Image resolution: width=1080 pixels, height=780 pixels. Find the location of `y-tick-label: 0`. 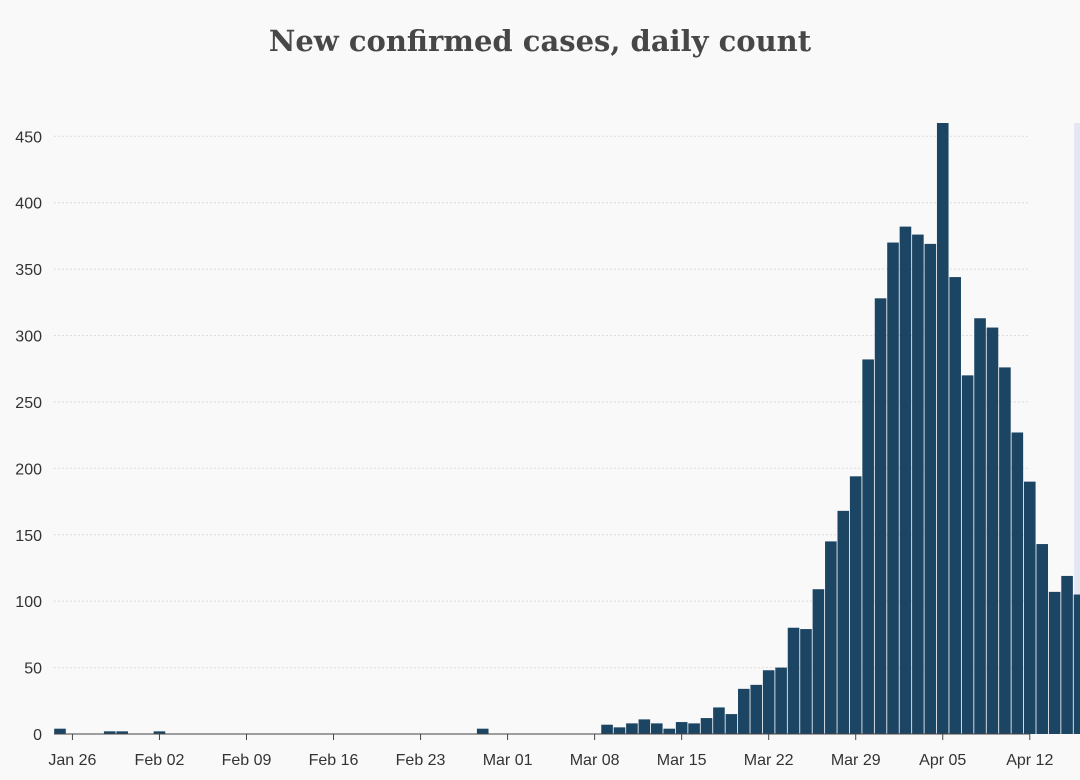

y-tick-label: 0 is located at coordinates (37, 735).